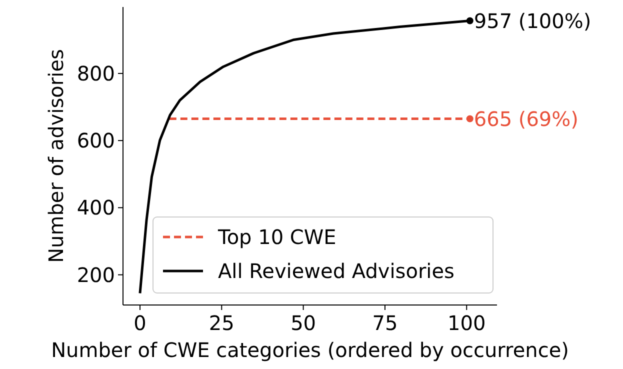  Describe the element at coordinates (95, 274) in the screenshot. I see `y-tick-label: 200` at that location.